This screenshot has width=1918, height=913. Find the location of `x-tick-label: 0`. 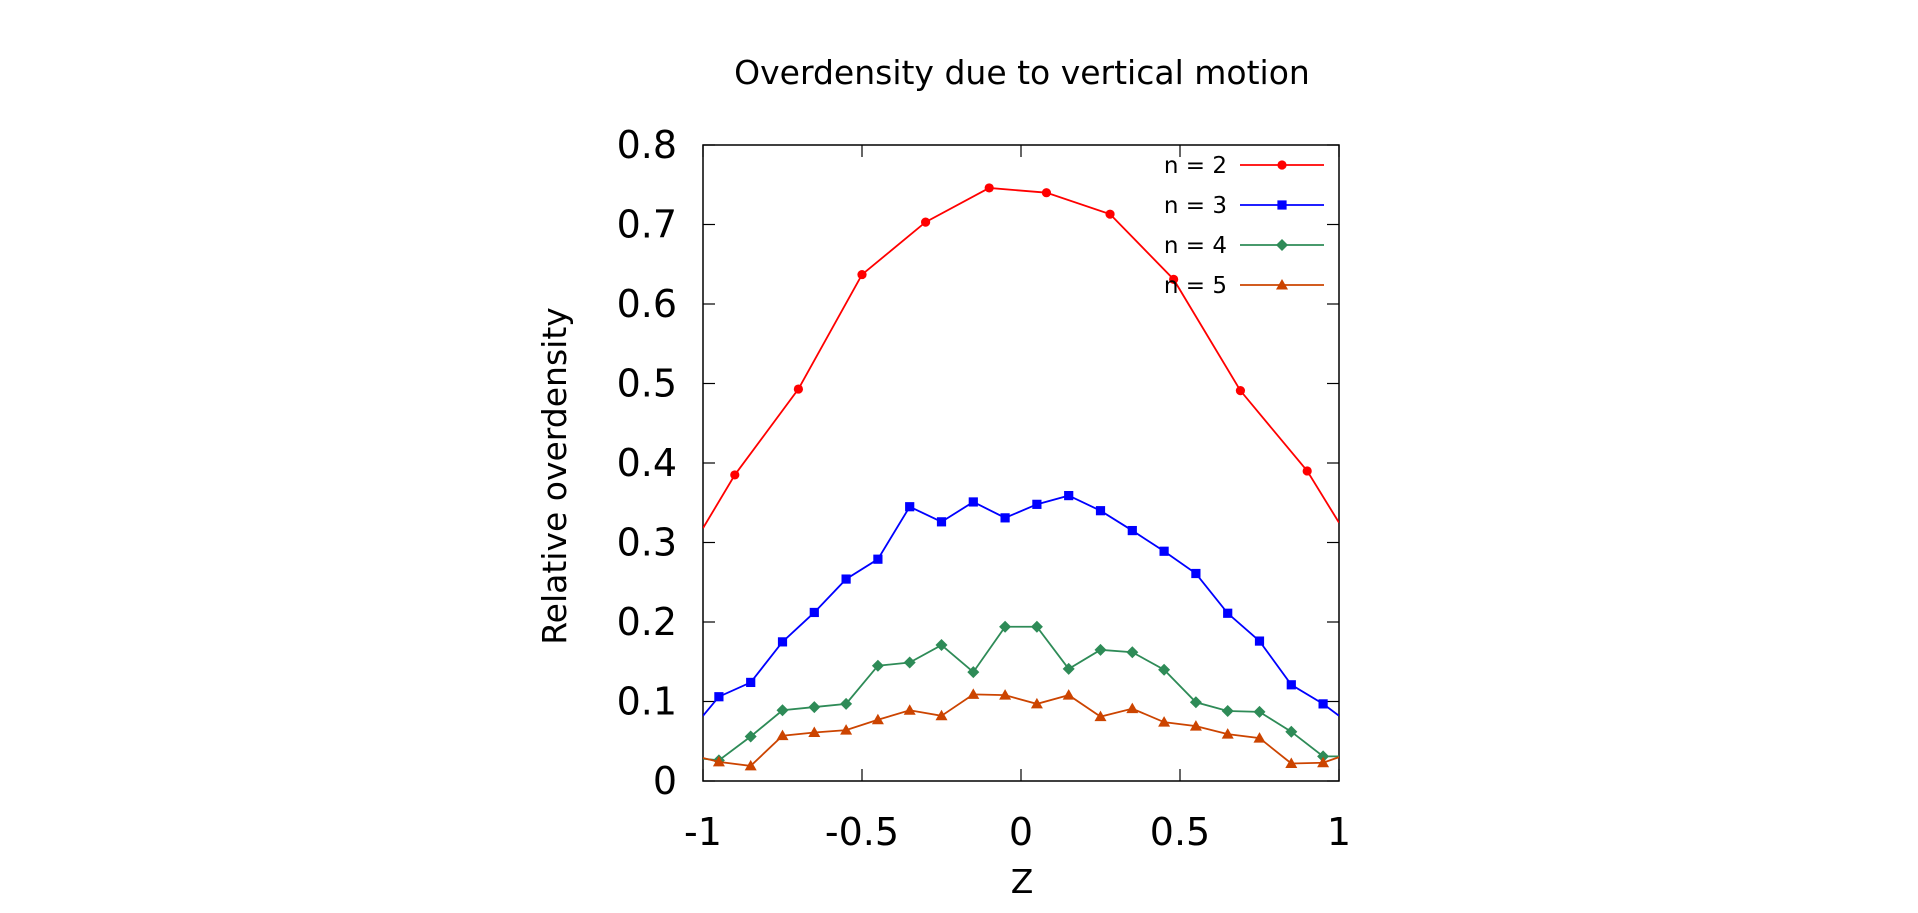

x-tick-label: 0 is located at coordinates (1021, 832).